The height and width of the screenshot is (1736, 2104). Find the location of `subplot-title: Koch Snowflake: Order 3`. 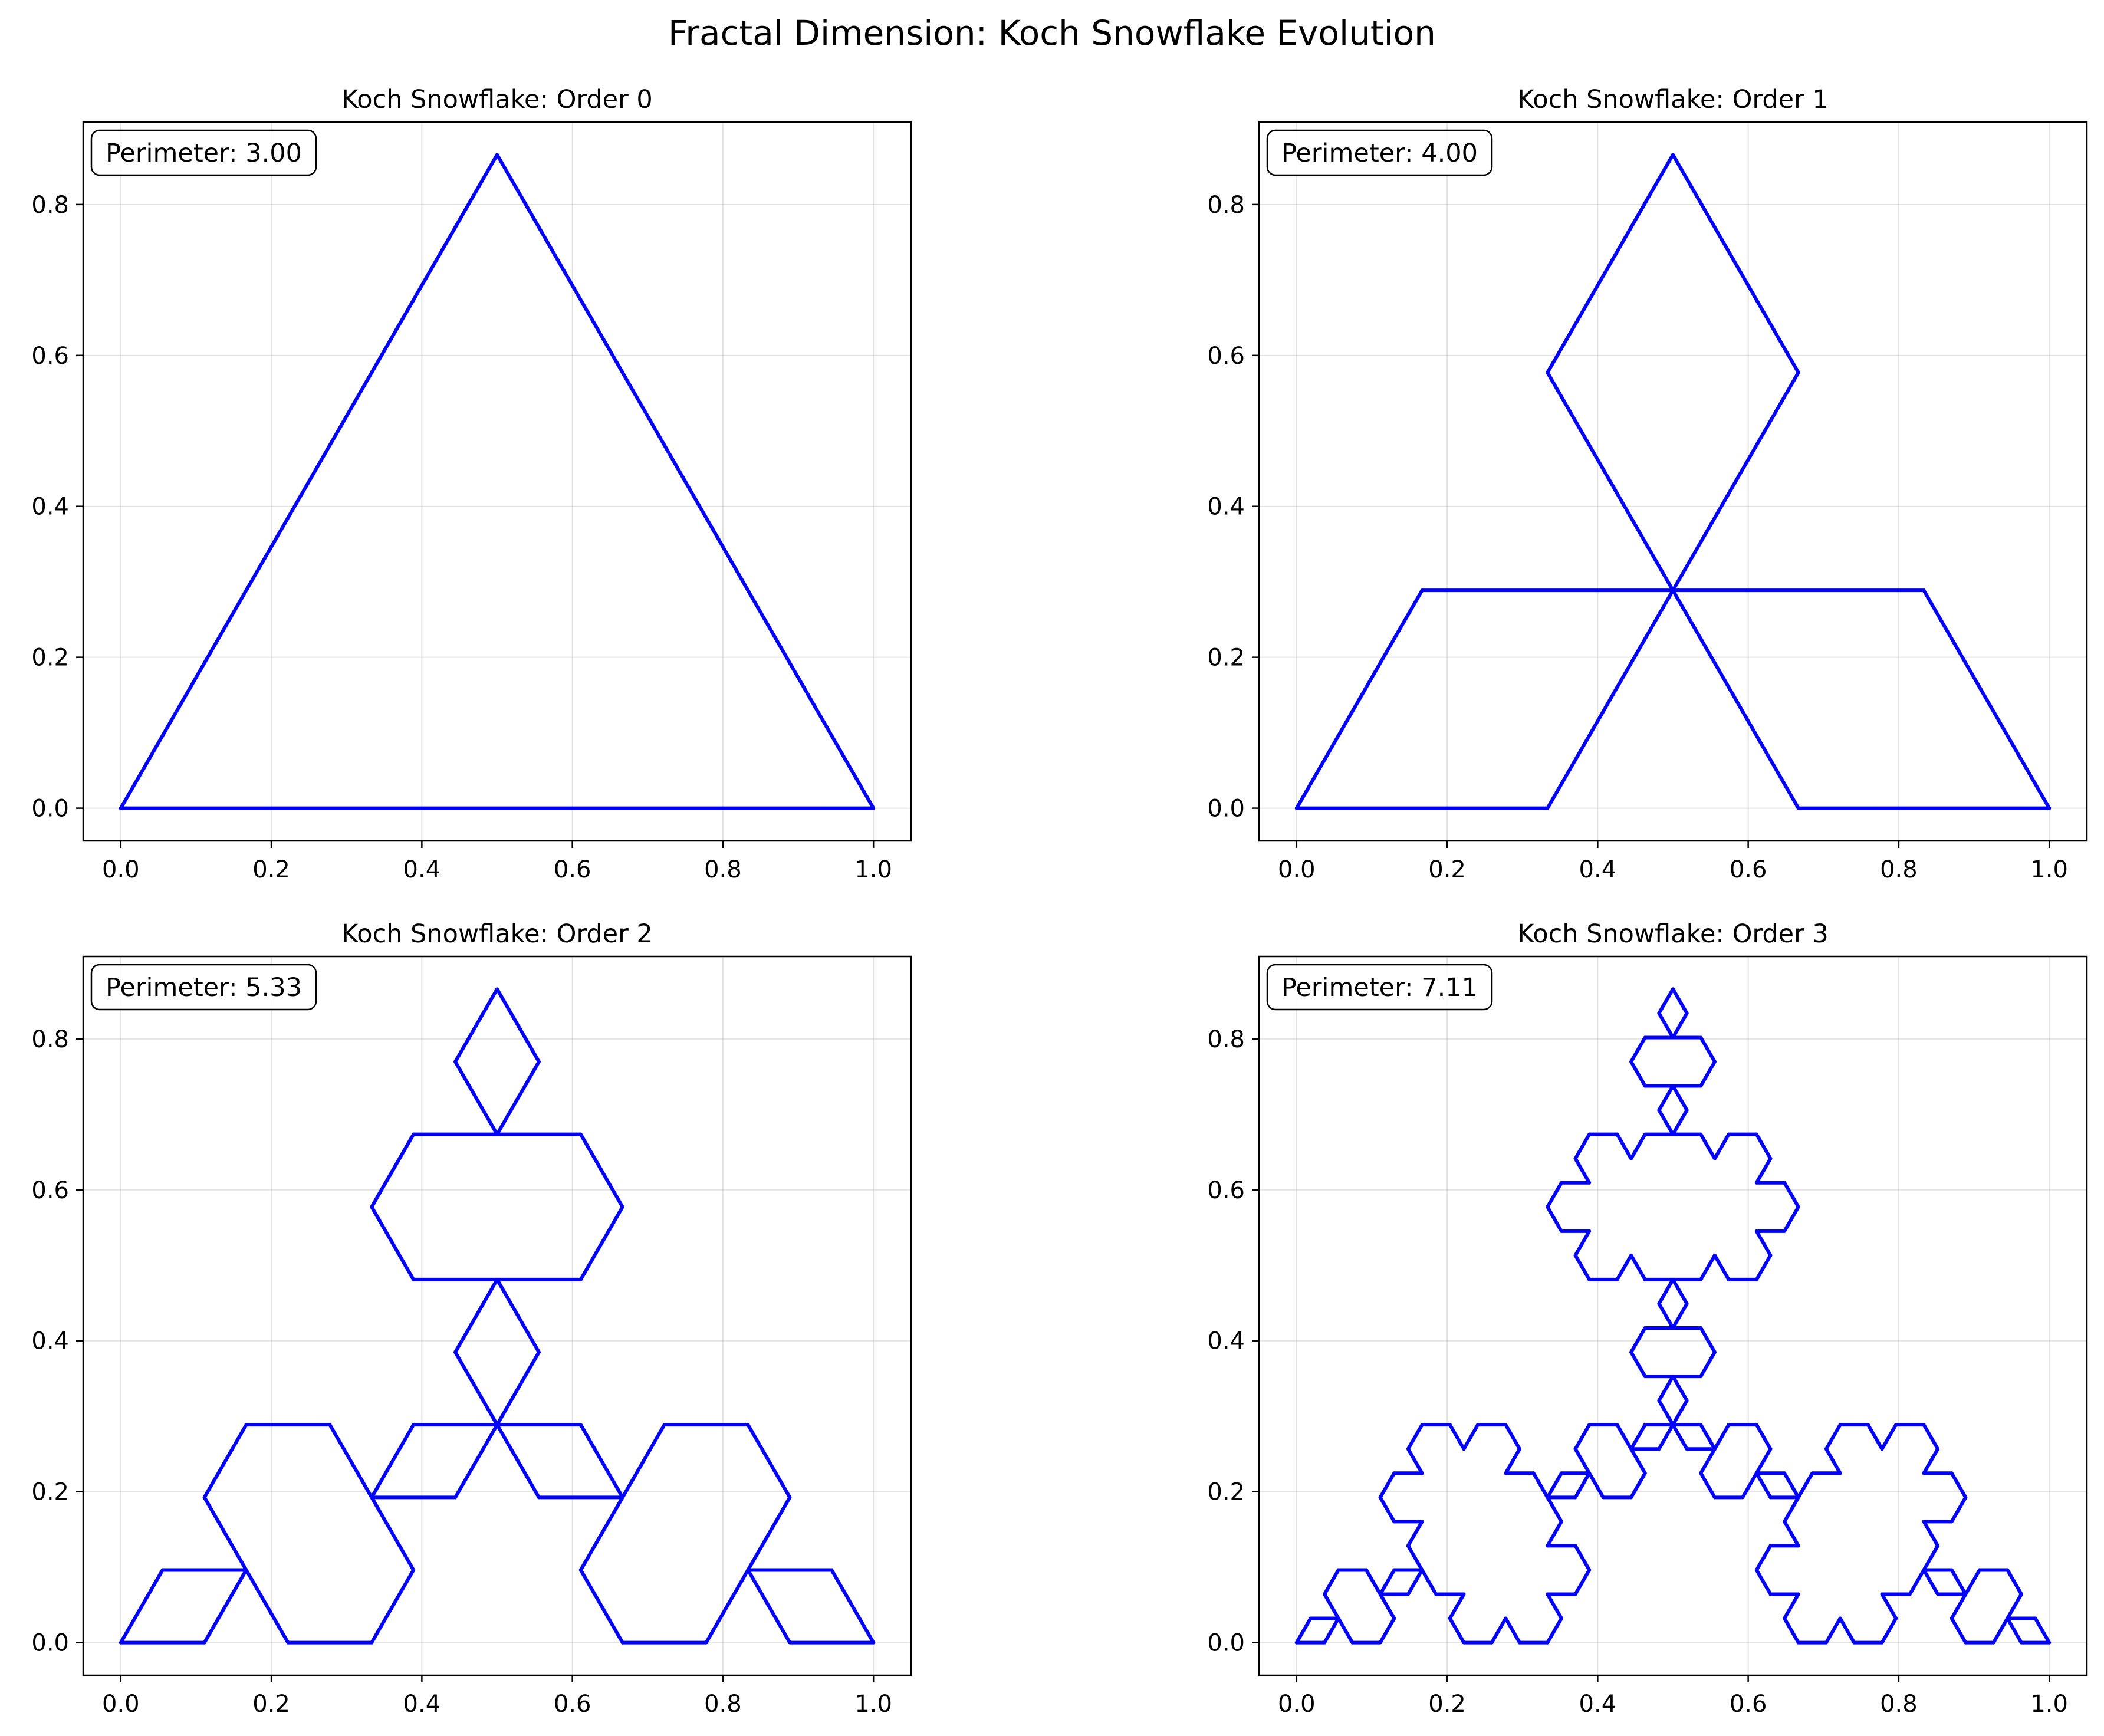

subplot-title: Koch Snowflake: Order 3 is located at coordinates (1673, 934).